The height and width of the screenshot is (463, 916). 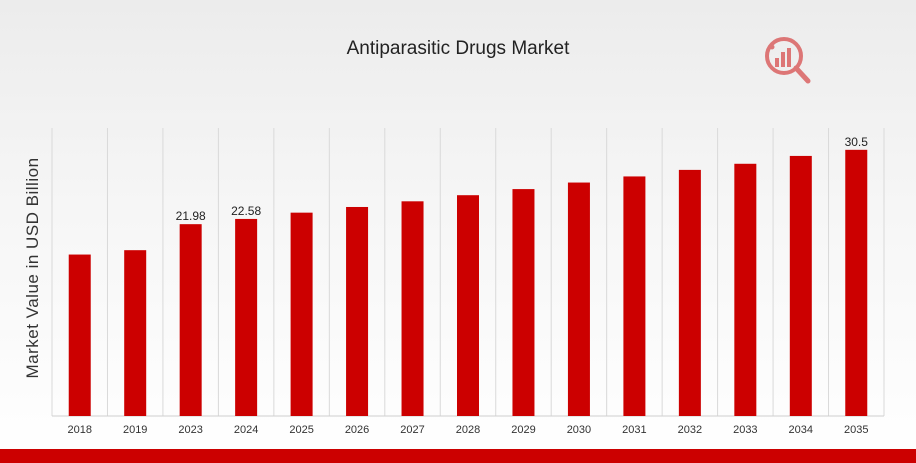 What do you see at coordinates (190, 430) in the screenshot?
I see `x-tick-label: 2023` at bounding box center [190, 430].